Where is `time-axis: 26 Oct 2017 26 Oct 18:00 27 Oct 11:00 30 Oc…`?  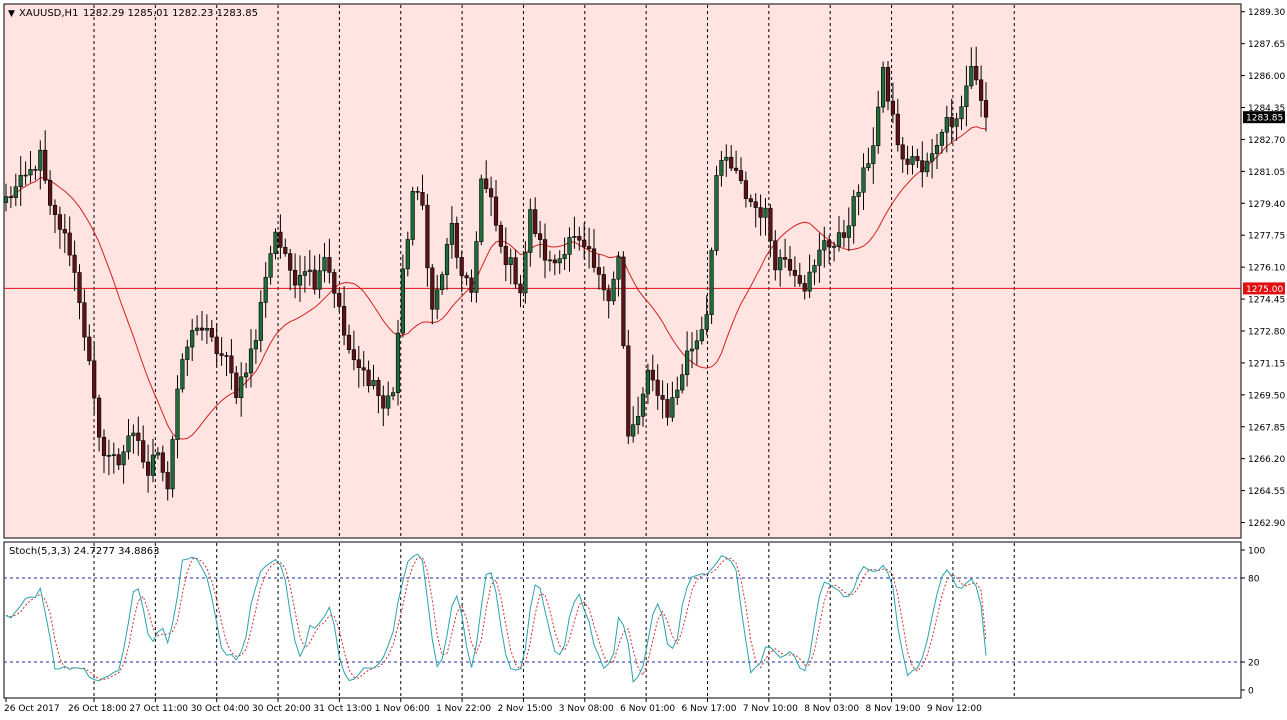 time-axis: 26 Oct 2017 26 Oct 18:00 27 Oct 11:00 30 Oc… is located at coordinates (493, 706).